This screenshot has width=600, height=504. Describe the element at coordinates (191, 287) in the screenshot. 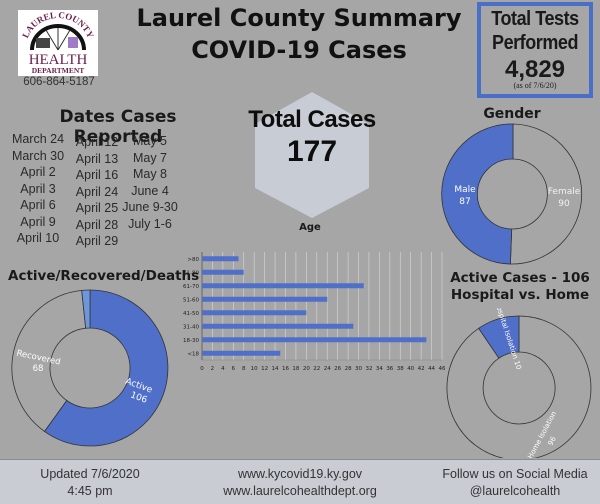

I see `svg-text: 61-70` at that location.